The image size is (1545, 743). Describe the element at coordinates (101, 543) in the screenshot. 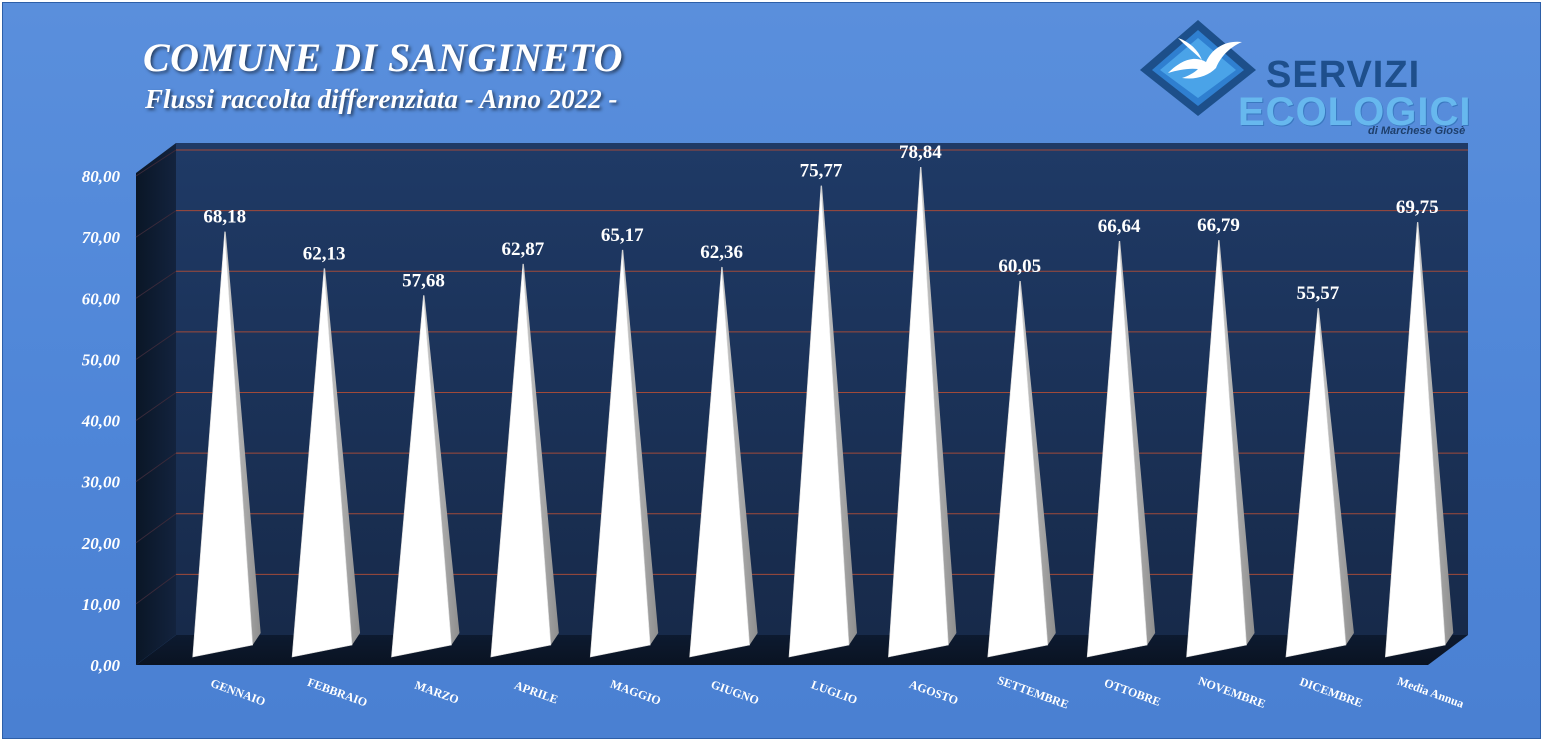

I see `y-tick-label: 20,00` at that location.